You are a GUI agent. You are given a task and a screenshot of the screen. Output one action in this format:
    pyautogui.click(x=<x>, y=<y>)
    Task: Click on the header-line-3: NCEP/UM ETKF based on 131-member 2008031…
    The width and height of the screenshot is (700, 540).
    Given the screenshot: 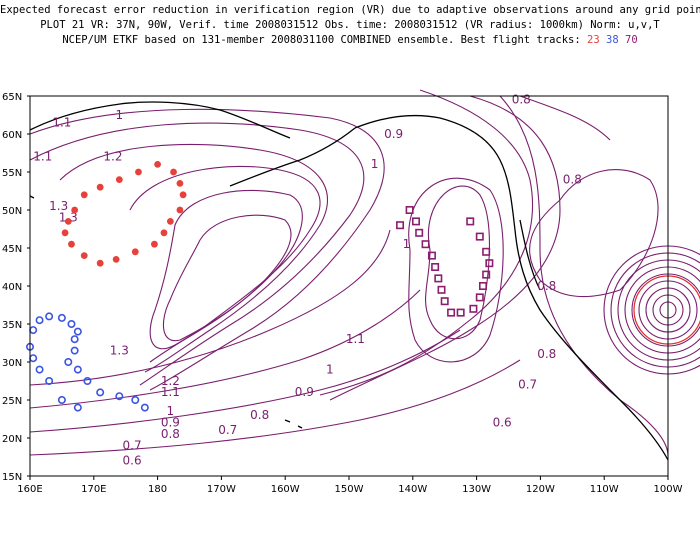 What is the action you would take?
    pyautogui.click(x=350, y=40)
    